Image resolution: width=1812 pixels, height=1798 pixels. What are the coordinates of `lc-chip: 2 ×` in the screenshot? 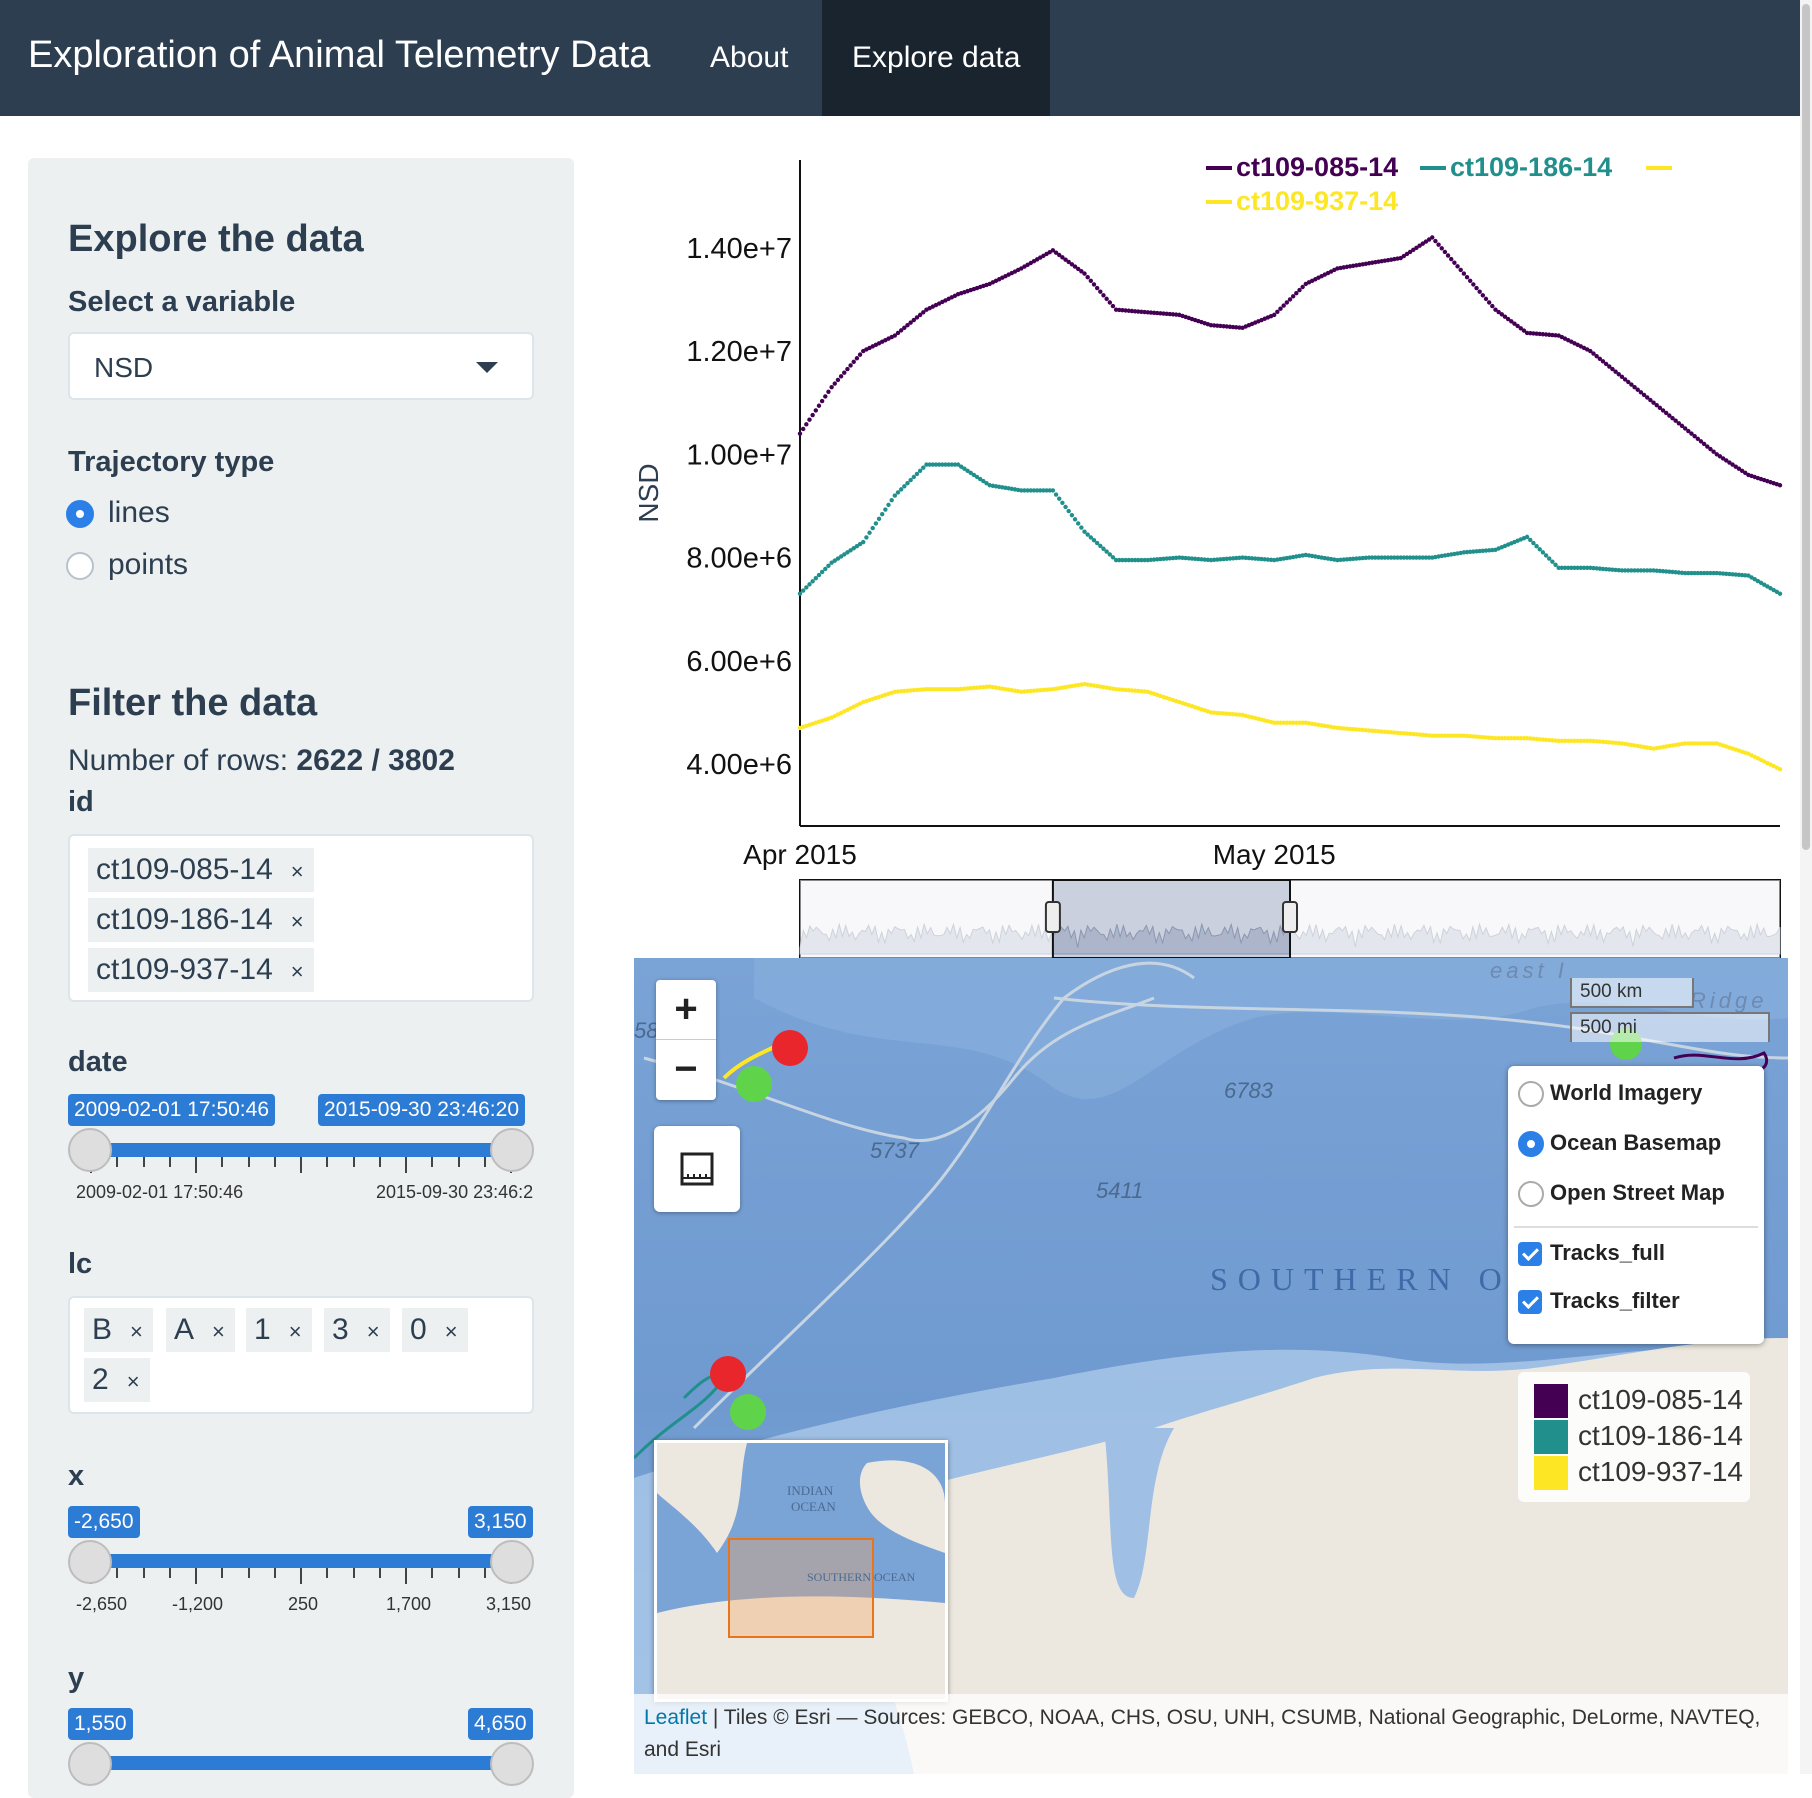 It's located at (117, 1380).